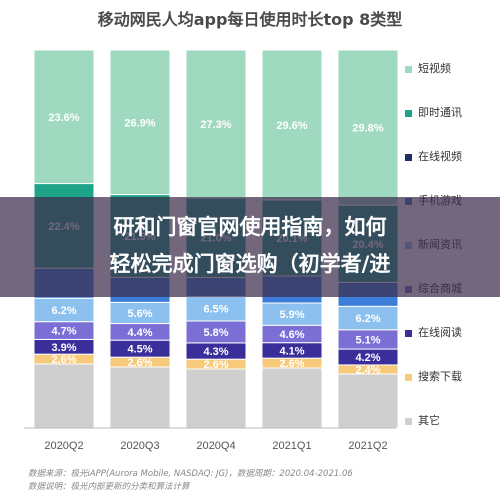  I want to click on data-label: 5.8%, so click(215, 333).